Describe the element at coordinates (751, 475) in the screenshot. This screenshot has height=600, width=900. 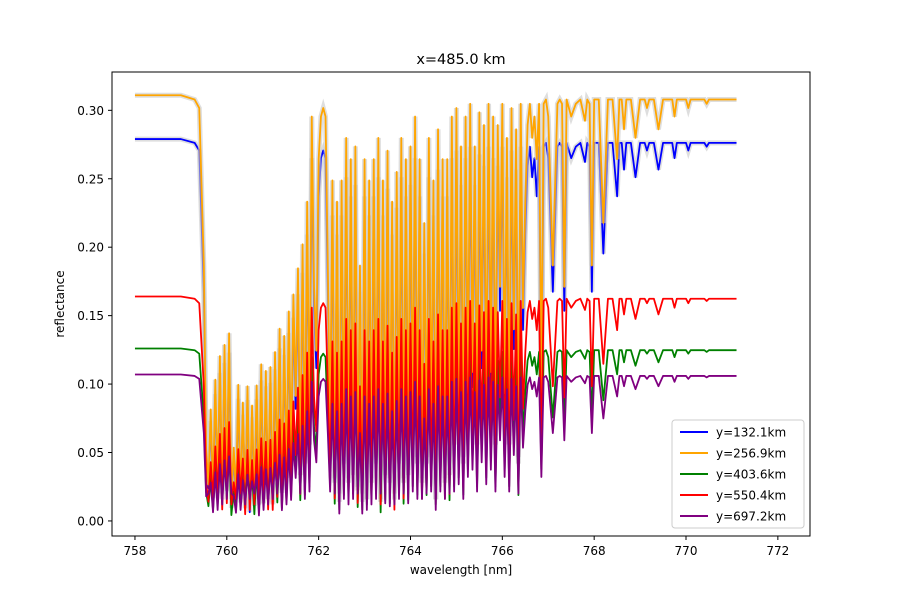
I see `legend-label: y=403.6km` at that location.